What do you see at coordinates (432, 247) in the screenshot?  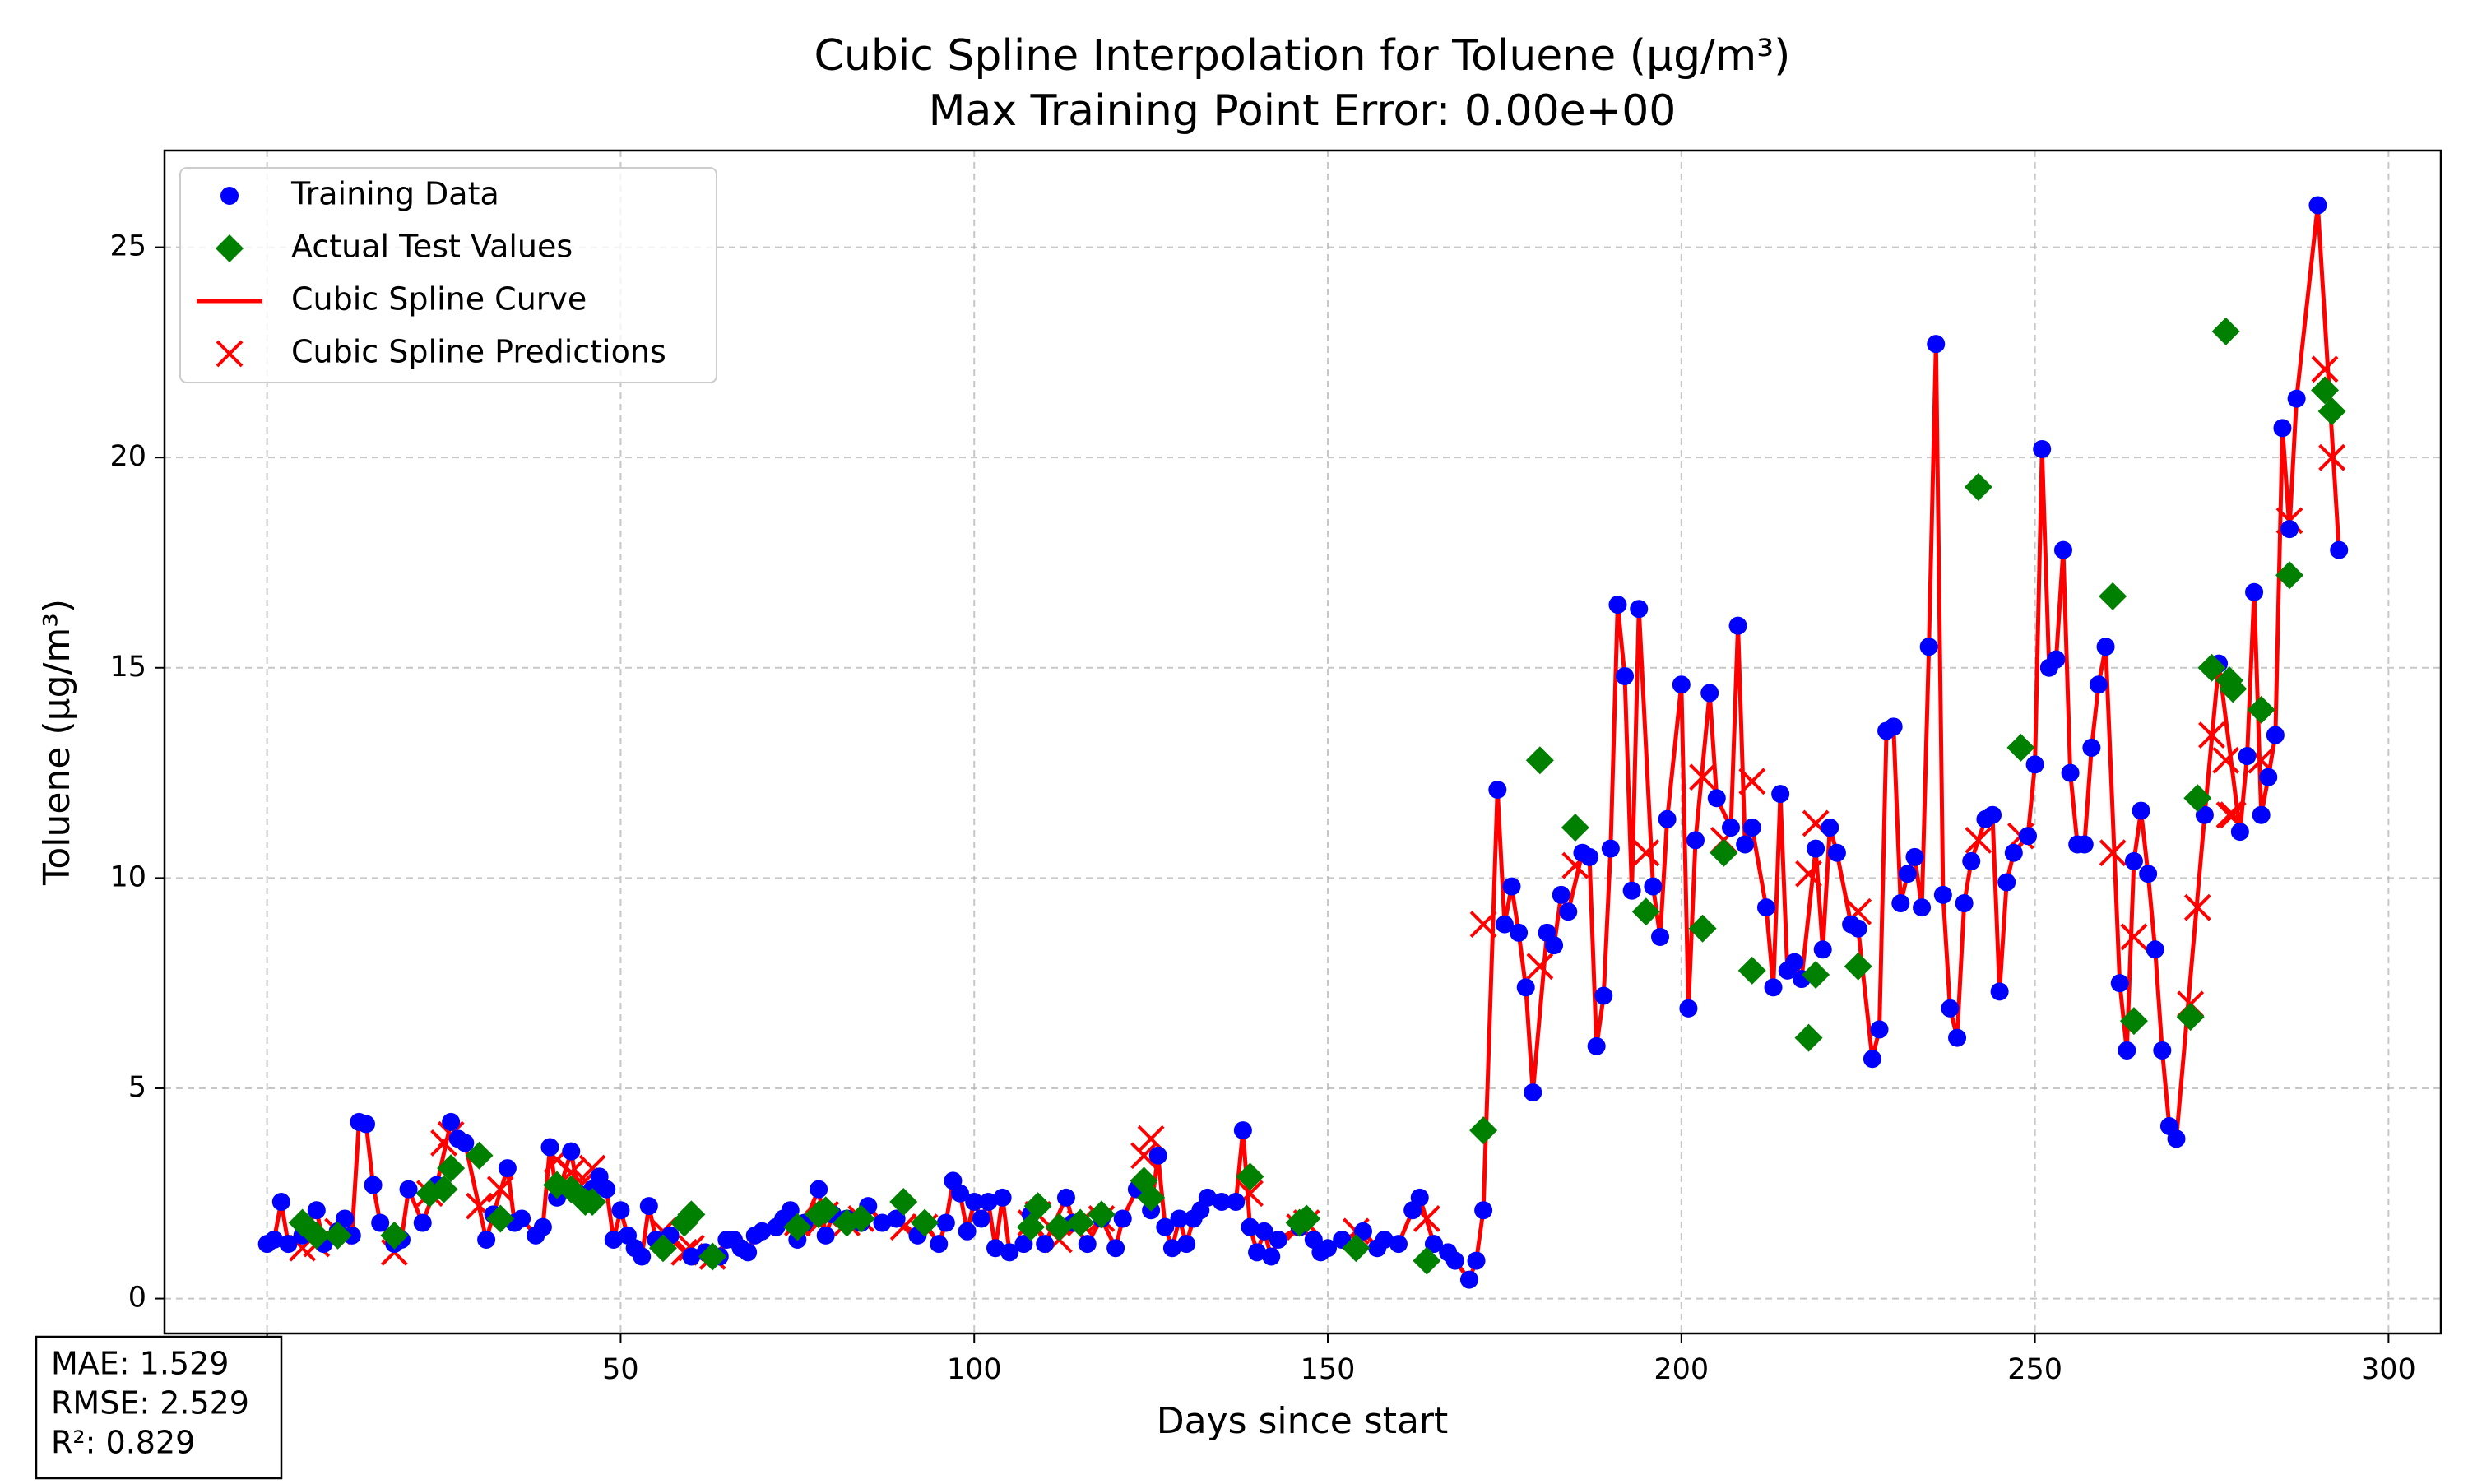 I see `legend-label: Actual Test Values` at bounding box center [432, 247].